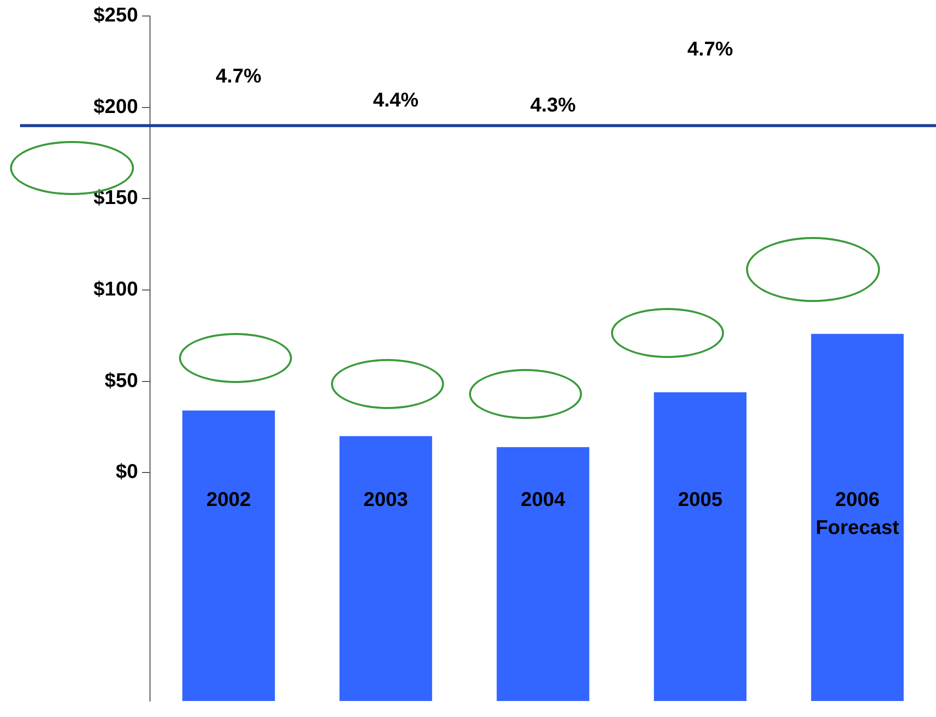  Describe the element at coordinates (116, 289) in the screenshot. I see `y-tick-label: $100` at that location.